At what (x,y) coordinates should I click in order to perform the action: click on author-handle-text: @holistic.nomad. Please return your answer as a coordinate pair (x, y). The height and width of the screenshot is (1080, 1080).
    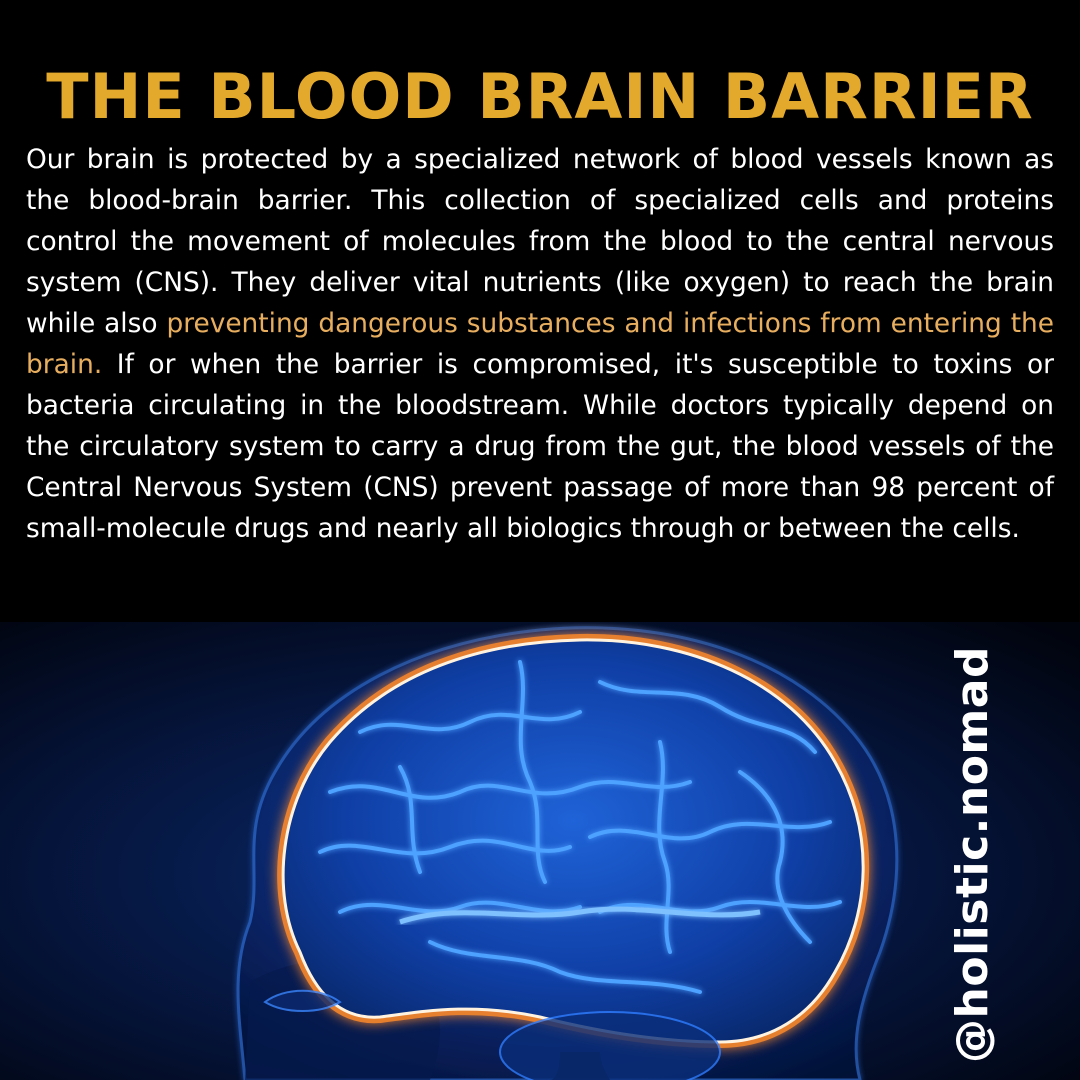
    Looking at the image, I should click on (972, 854).